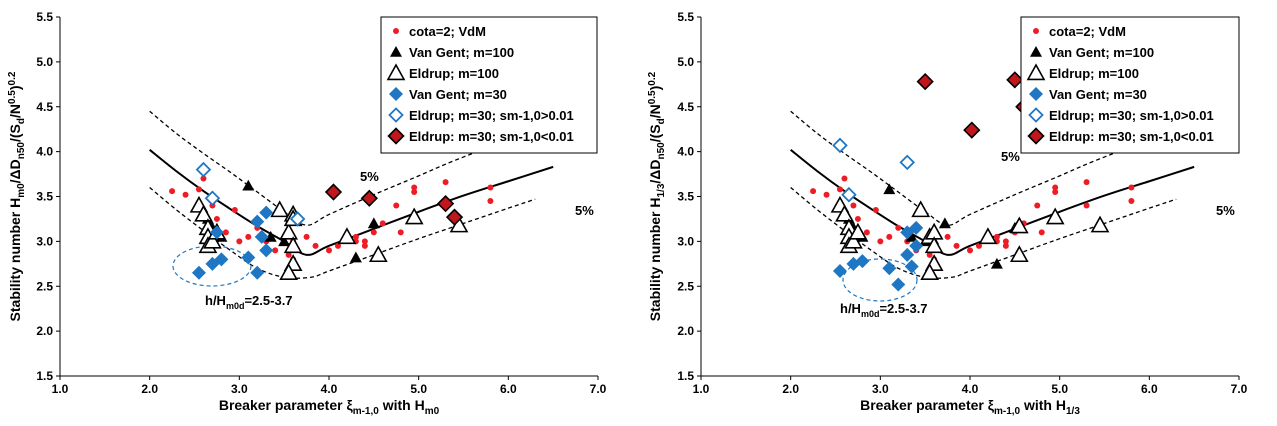  I want to click on lower-percent-label: 5%, so click(1225, 210).